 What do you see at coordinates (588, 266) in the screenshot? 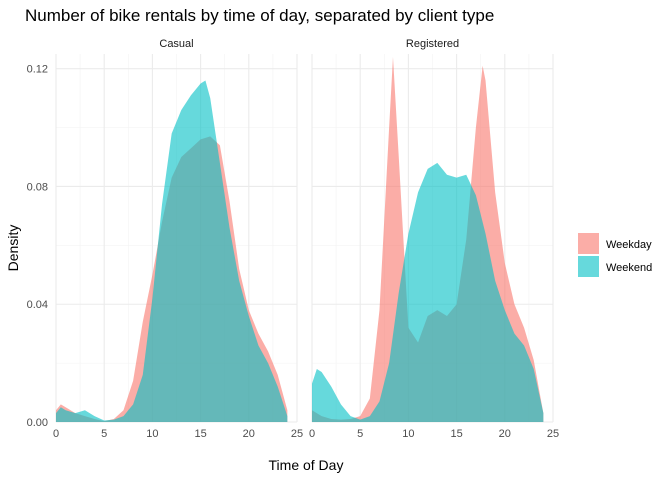
I see `legend-swatch-weekend` at bounding box center [588, 266].